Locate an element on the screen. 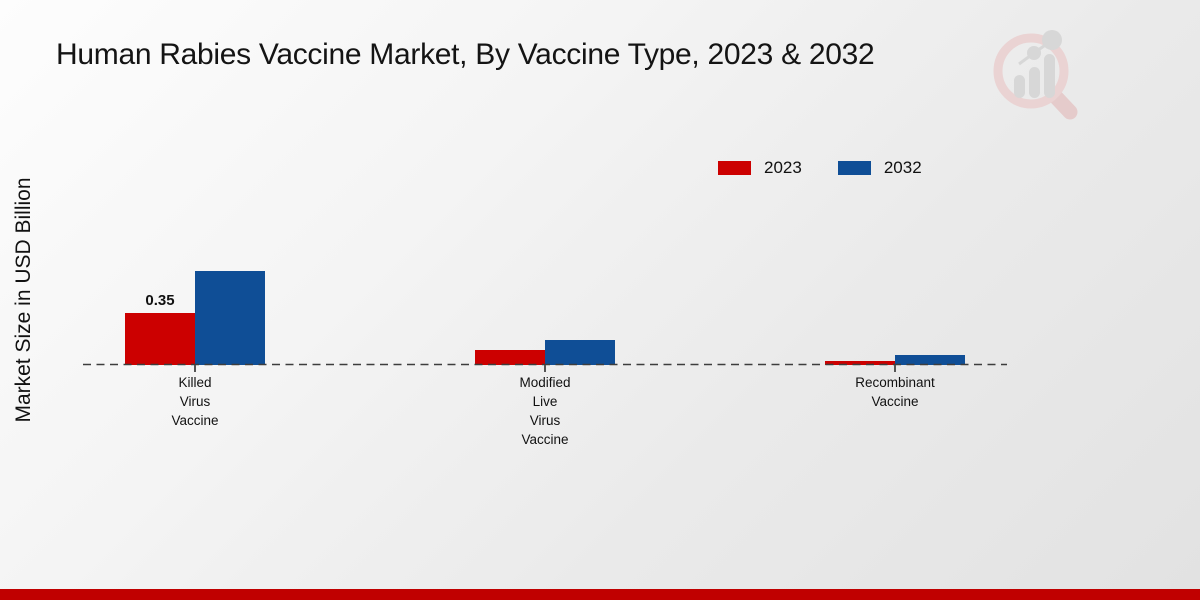  legend: 2023 2032 is located at coordinates (820, 168).